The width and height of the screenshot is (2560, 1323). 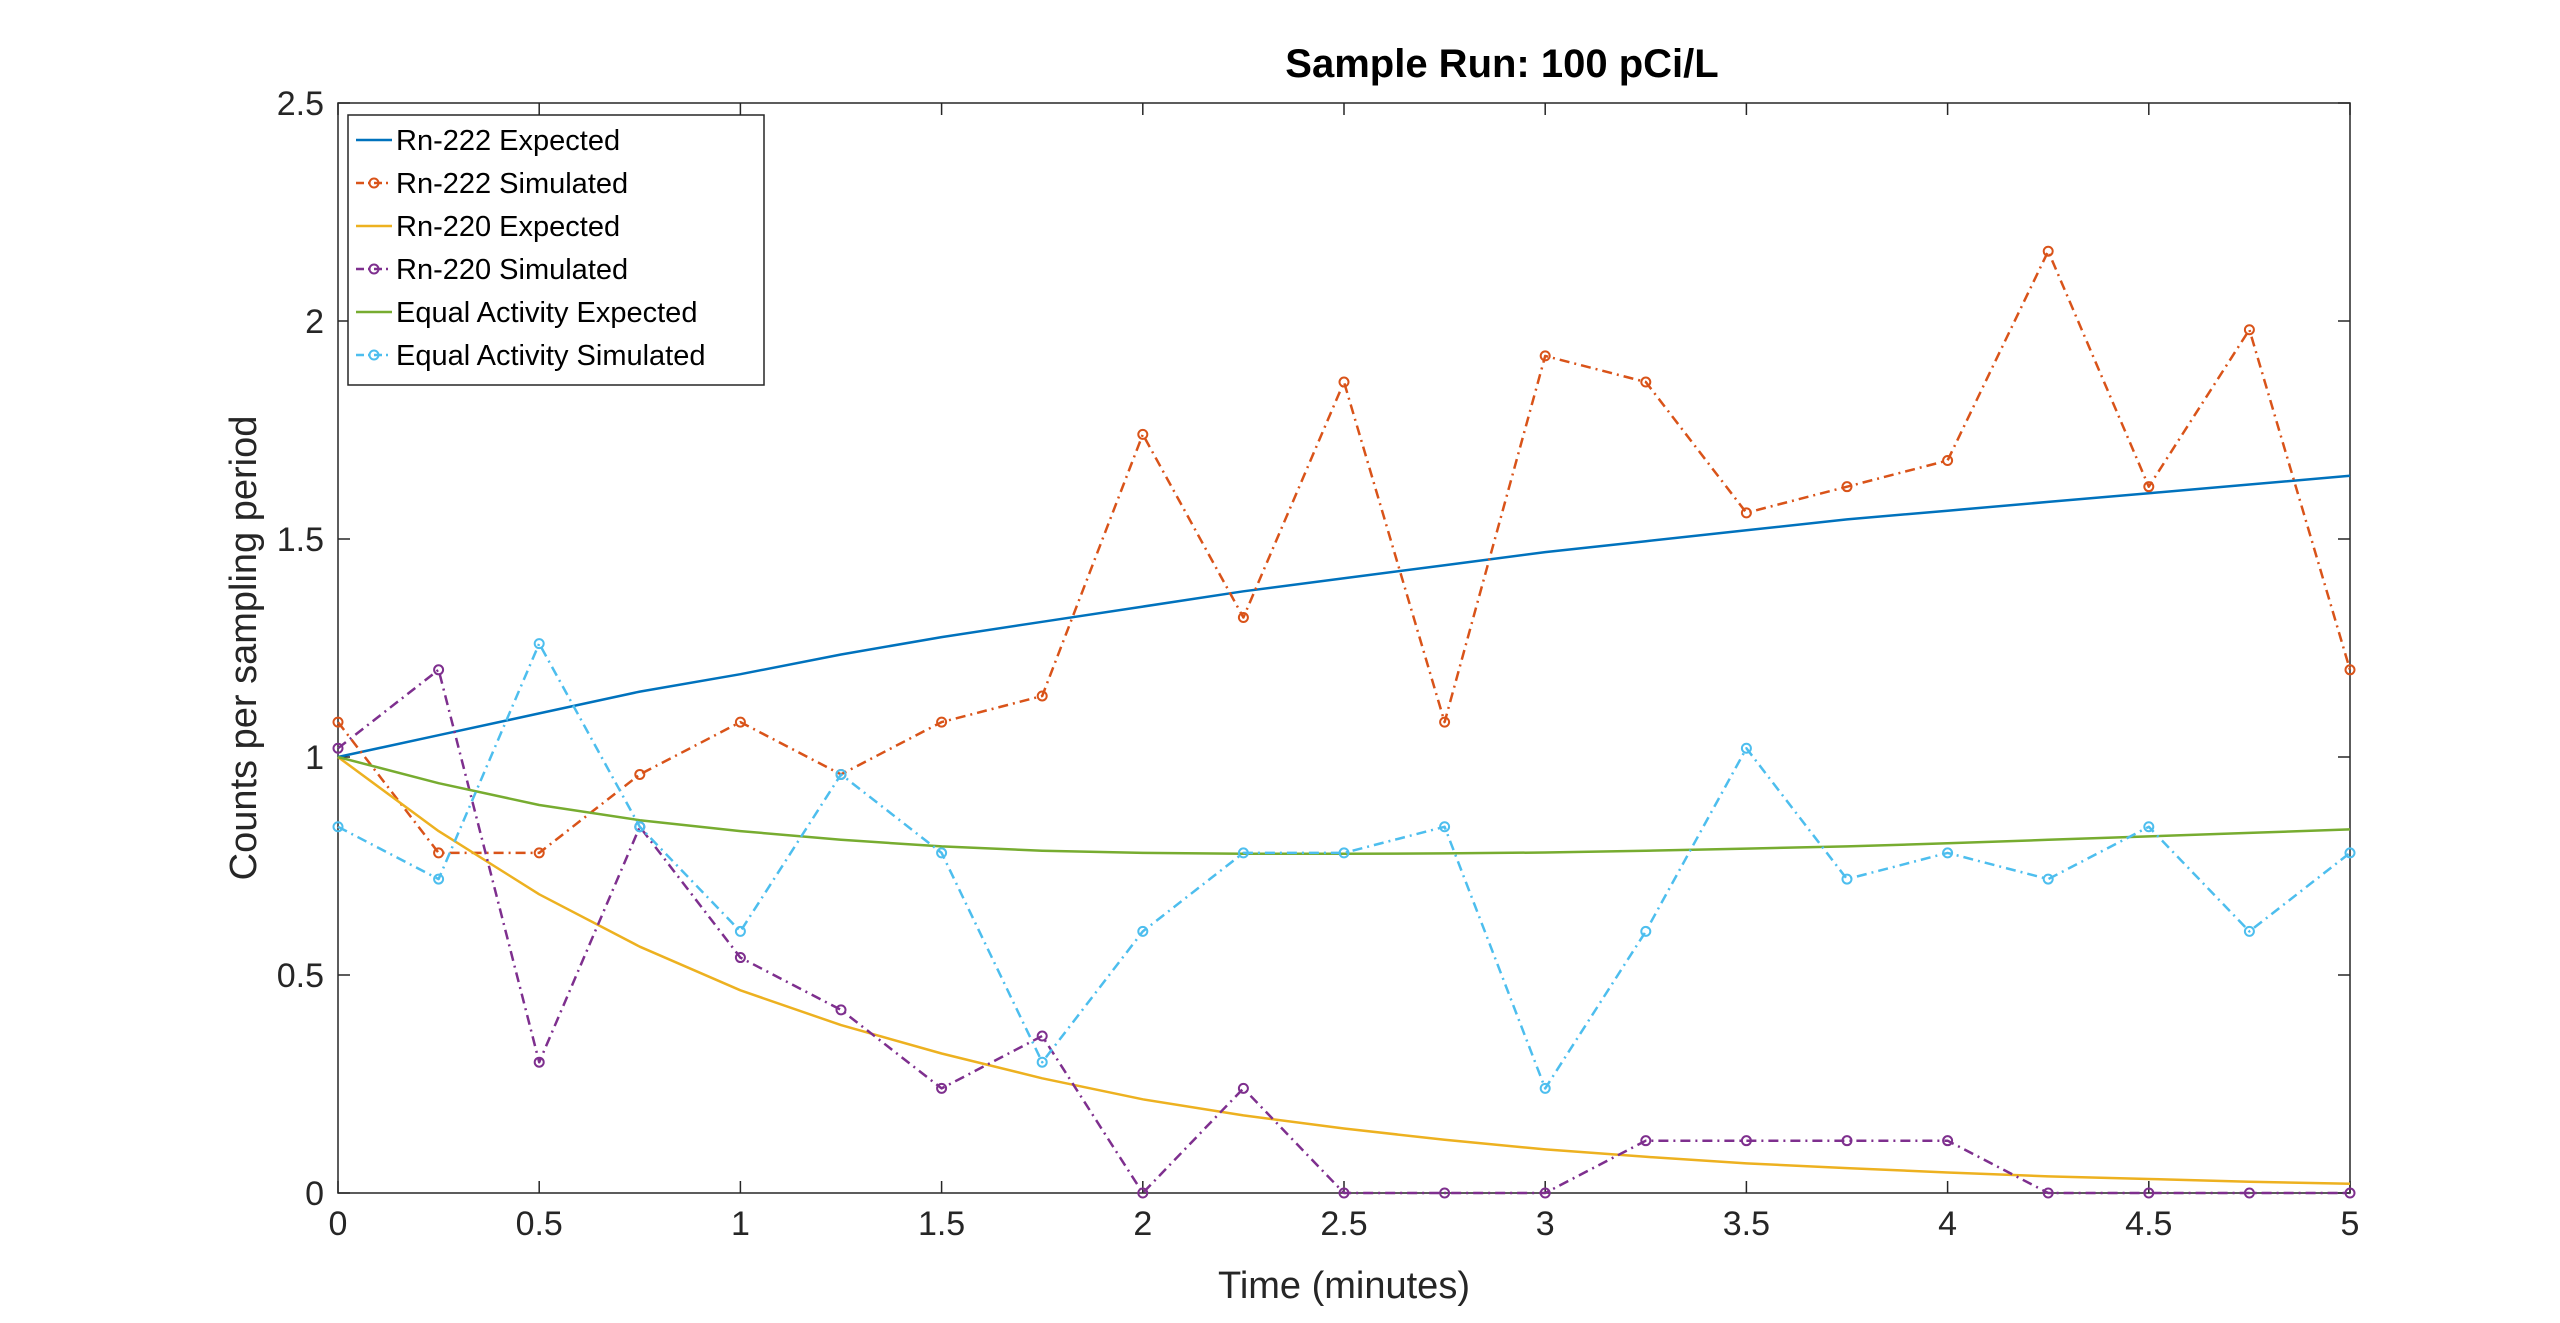 What do you see at coordinates (300, 540) in the screenshot?
I see `y-tick-label: 1.5` at bounding box center [300, 540].